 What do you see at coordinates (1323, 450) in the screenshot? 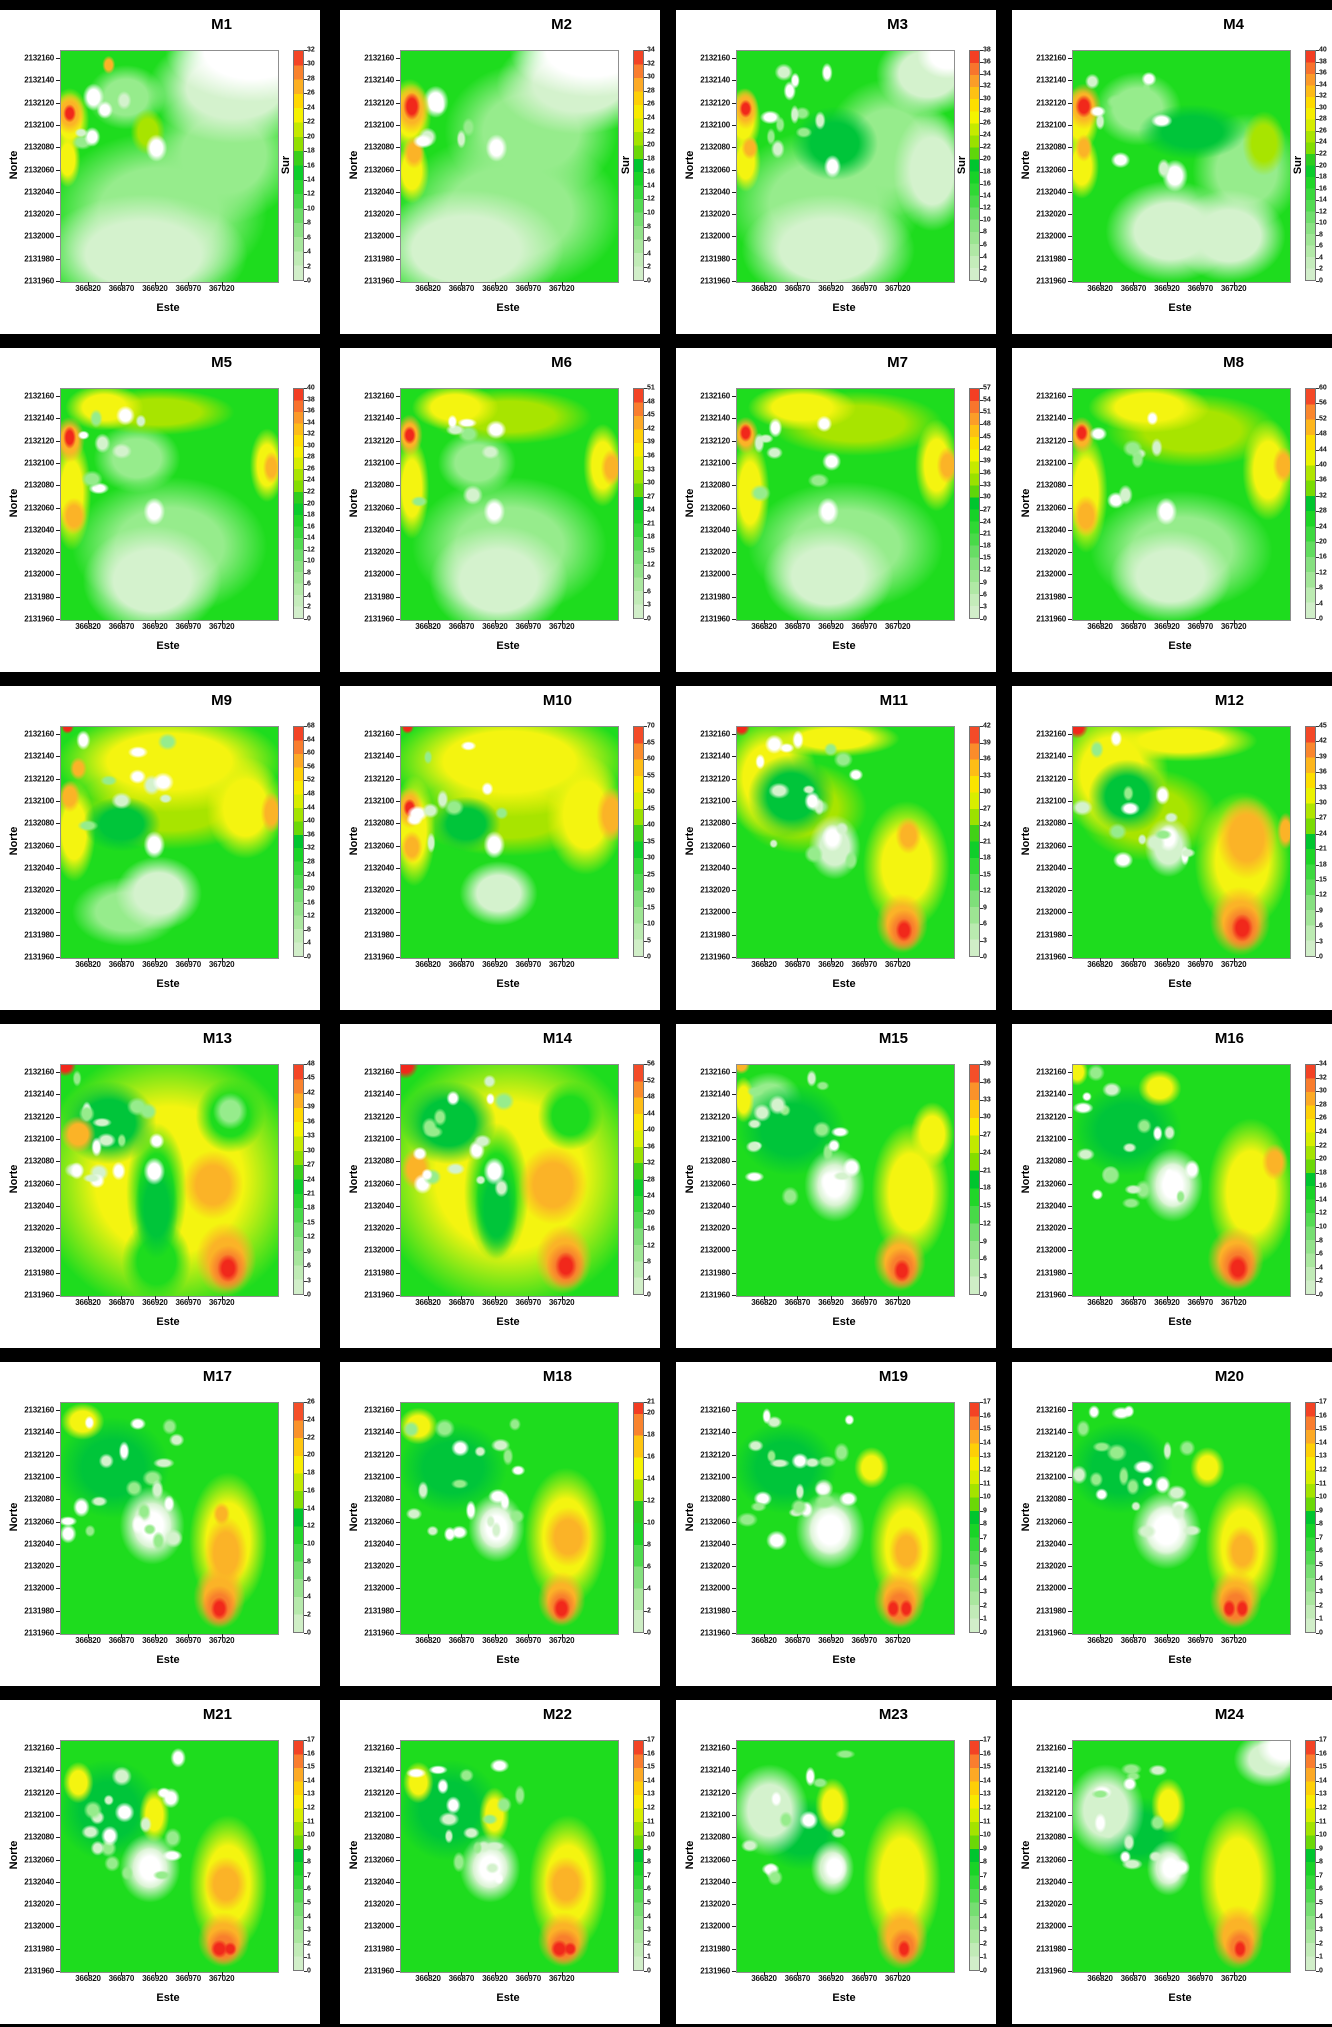
I see `colorbar-tick-label: 44` at bounding box center [1323, 450].